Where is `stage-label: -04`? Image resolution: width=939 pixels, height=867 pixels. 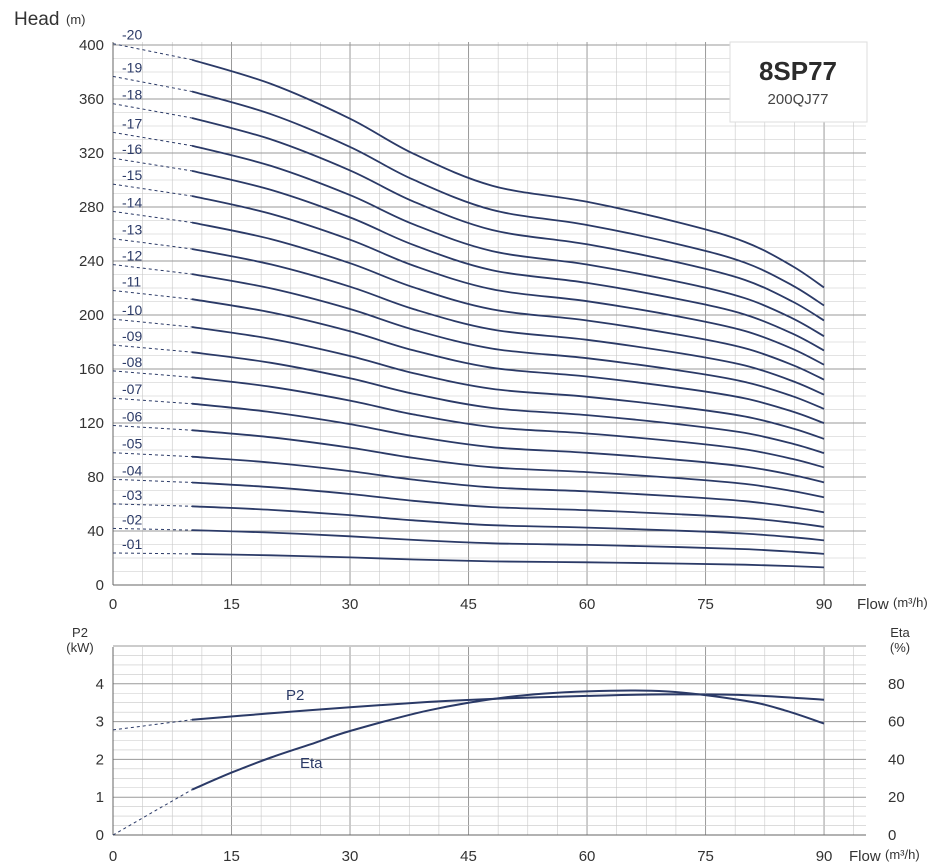 stage-label: -04 is located at coordinates (132, 470).